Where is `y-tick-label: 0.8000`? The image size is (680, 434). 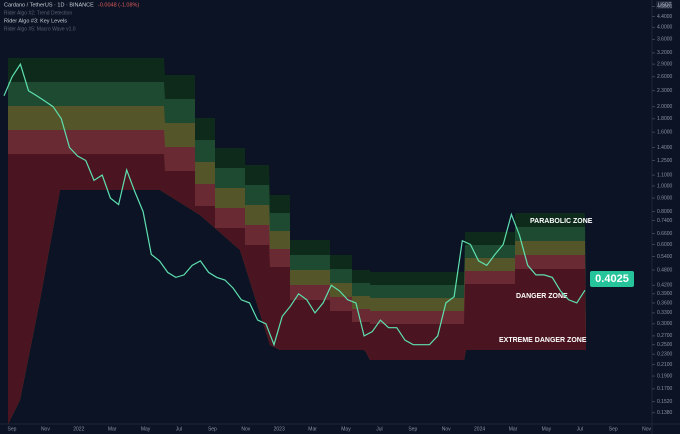 y-tick-label: 0.8000 is located at coordinates (665, 212).